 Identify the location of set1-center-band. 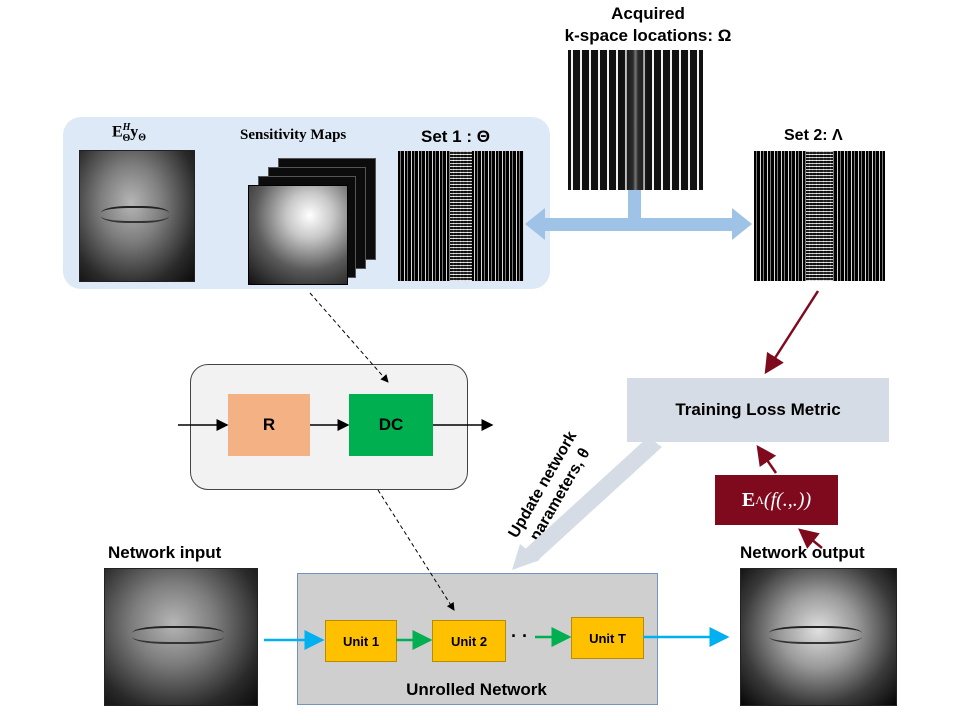
(461, 216).